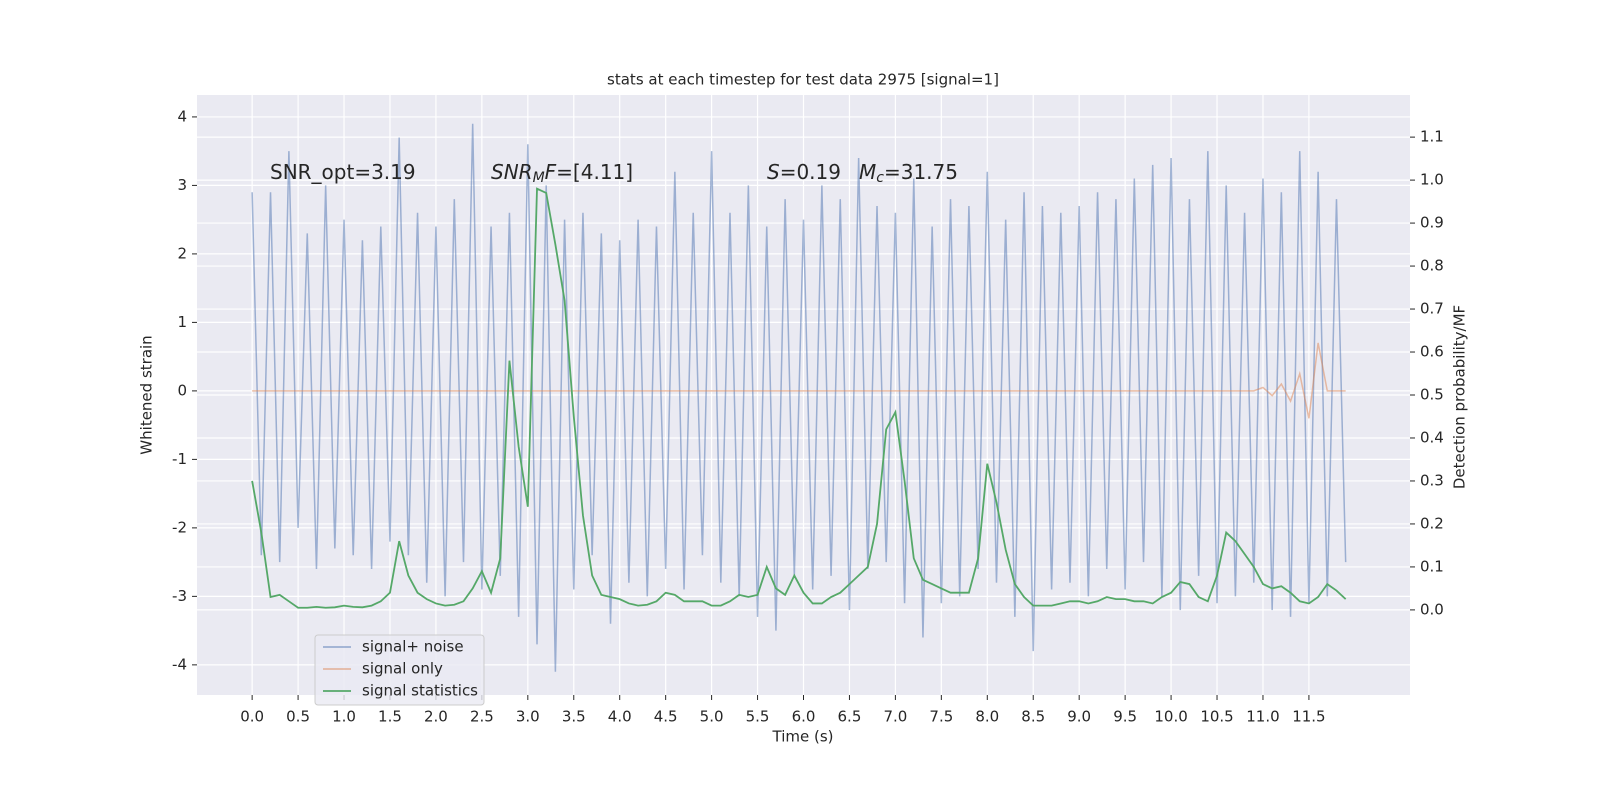  I want to click on annotation: SNR_opt=3.19, so click(343, 172).